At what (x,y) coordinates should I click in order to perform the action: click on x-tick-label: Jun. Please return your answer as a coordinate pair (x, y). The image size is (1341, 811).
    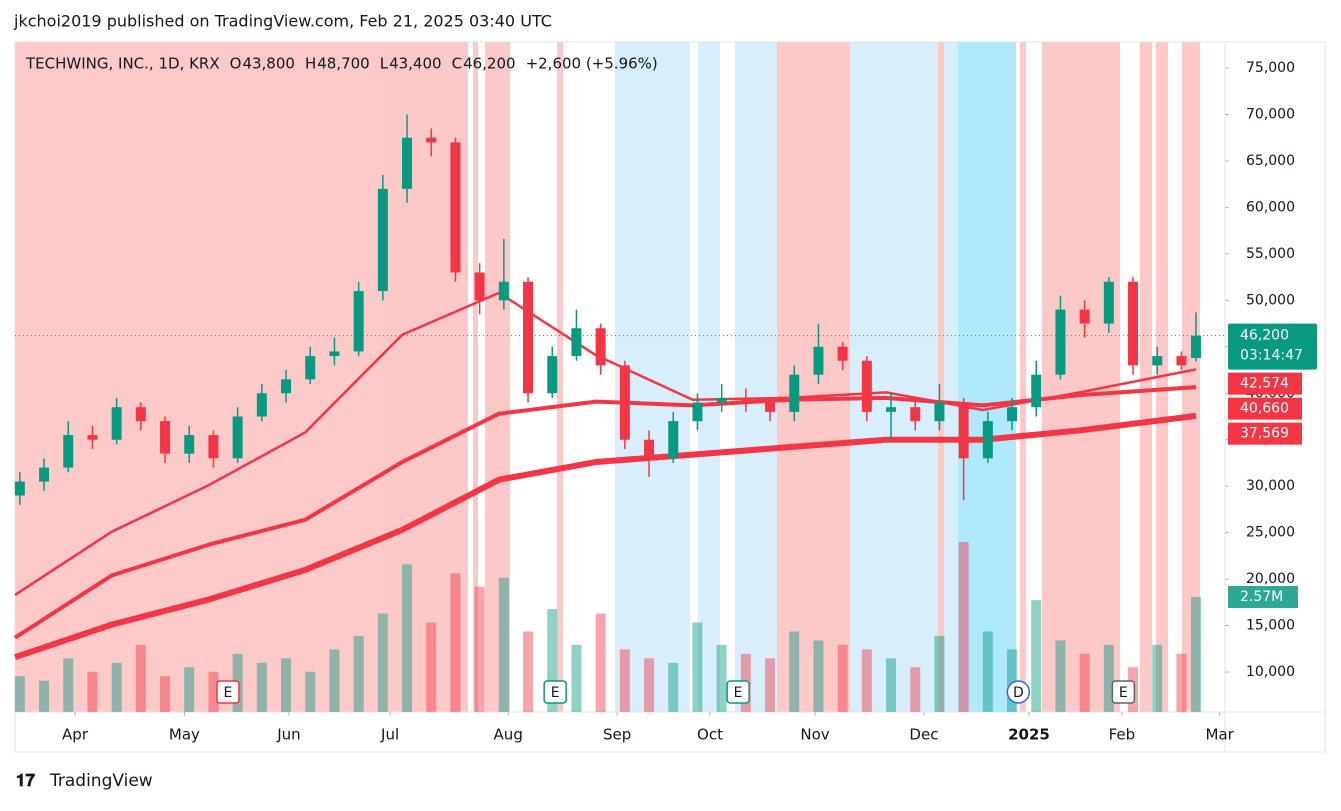
    Looking at the image, I should click on (288, 735).